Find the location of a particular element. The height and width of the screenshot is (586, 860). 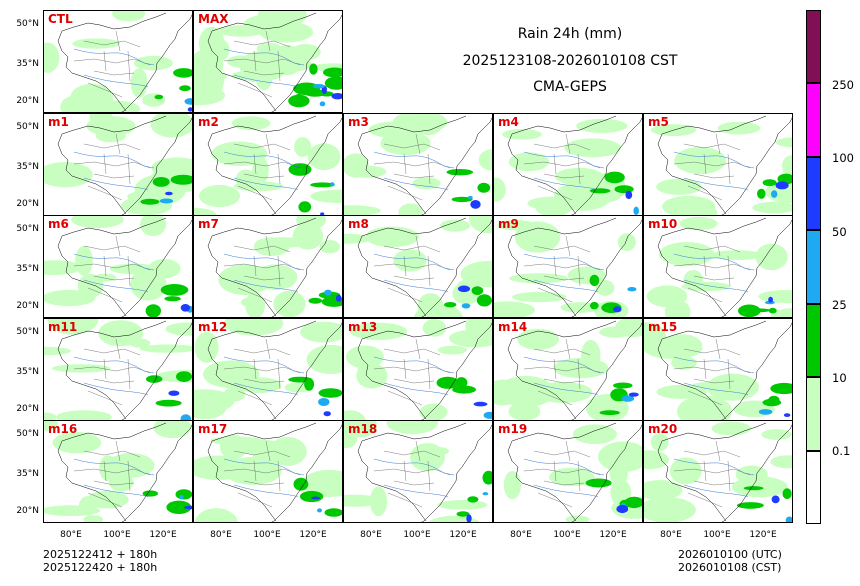

lat-label: 50°N is located at coordinates (27, 127).